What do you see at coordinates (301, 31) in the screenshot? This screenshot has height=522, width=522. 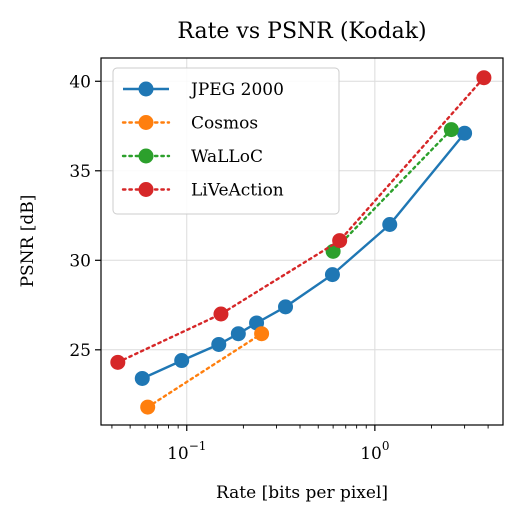 I see `chart-title: Rate vs PSNR (Kodak)` at bounding box center [301, 31].